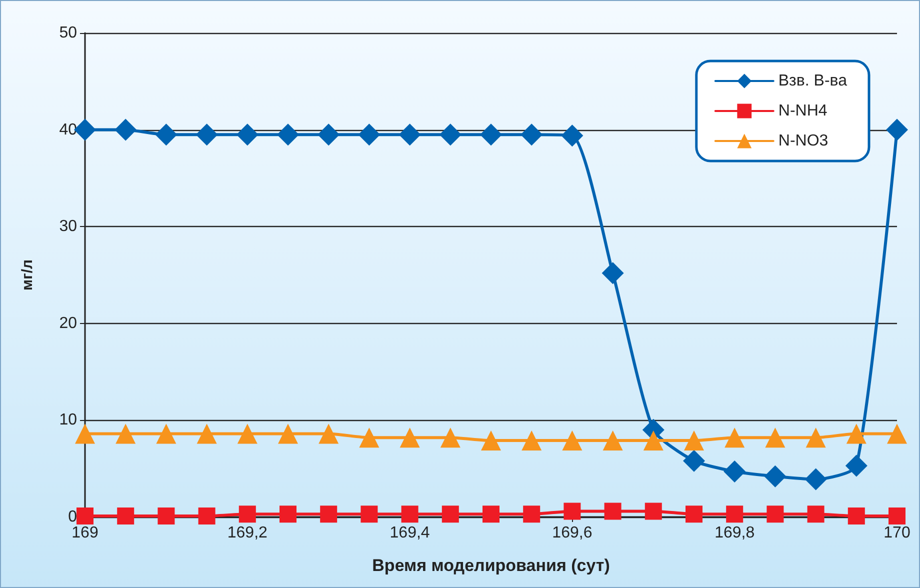 This screenshot has width=920, height=588. I want to click on y-tick-label: 10, so click(68, 420).